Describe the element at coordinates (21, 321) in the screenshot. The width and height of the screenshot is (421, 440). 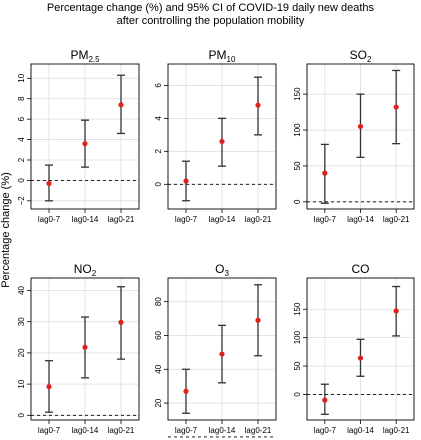
I see `y-tick-label: 30` at that location.